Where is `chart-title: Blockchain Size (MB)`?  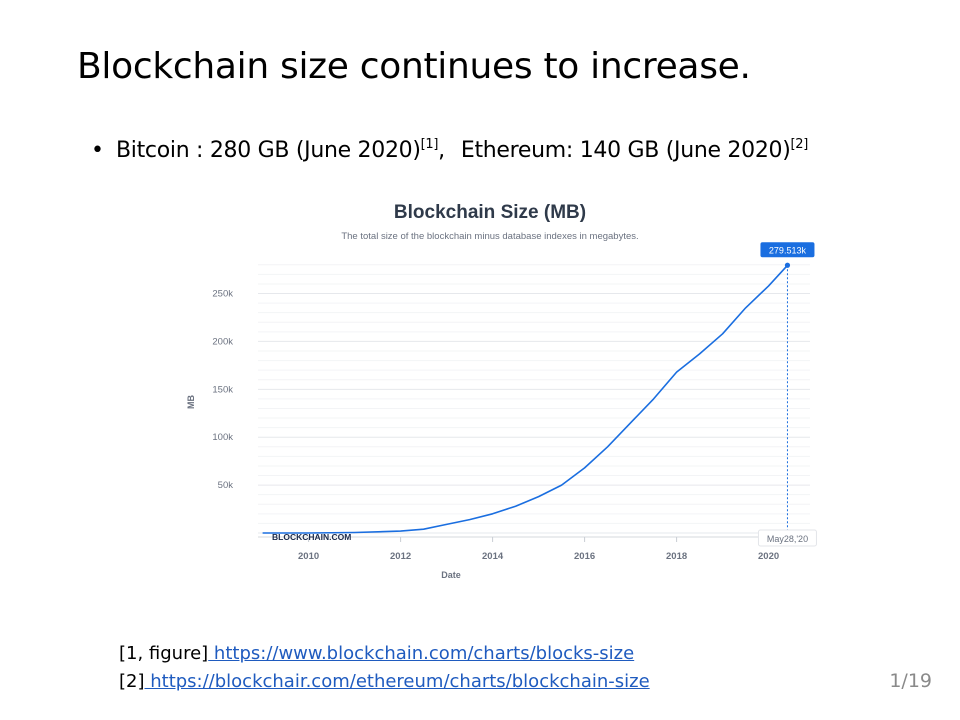 chart-title: Blockchain Size (MB) is located at coordinates (490, 212).